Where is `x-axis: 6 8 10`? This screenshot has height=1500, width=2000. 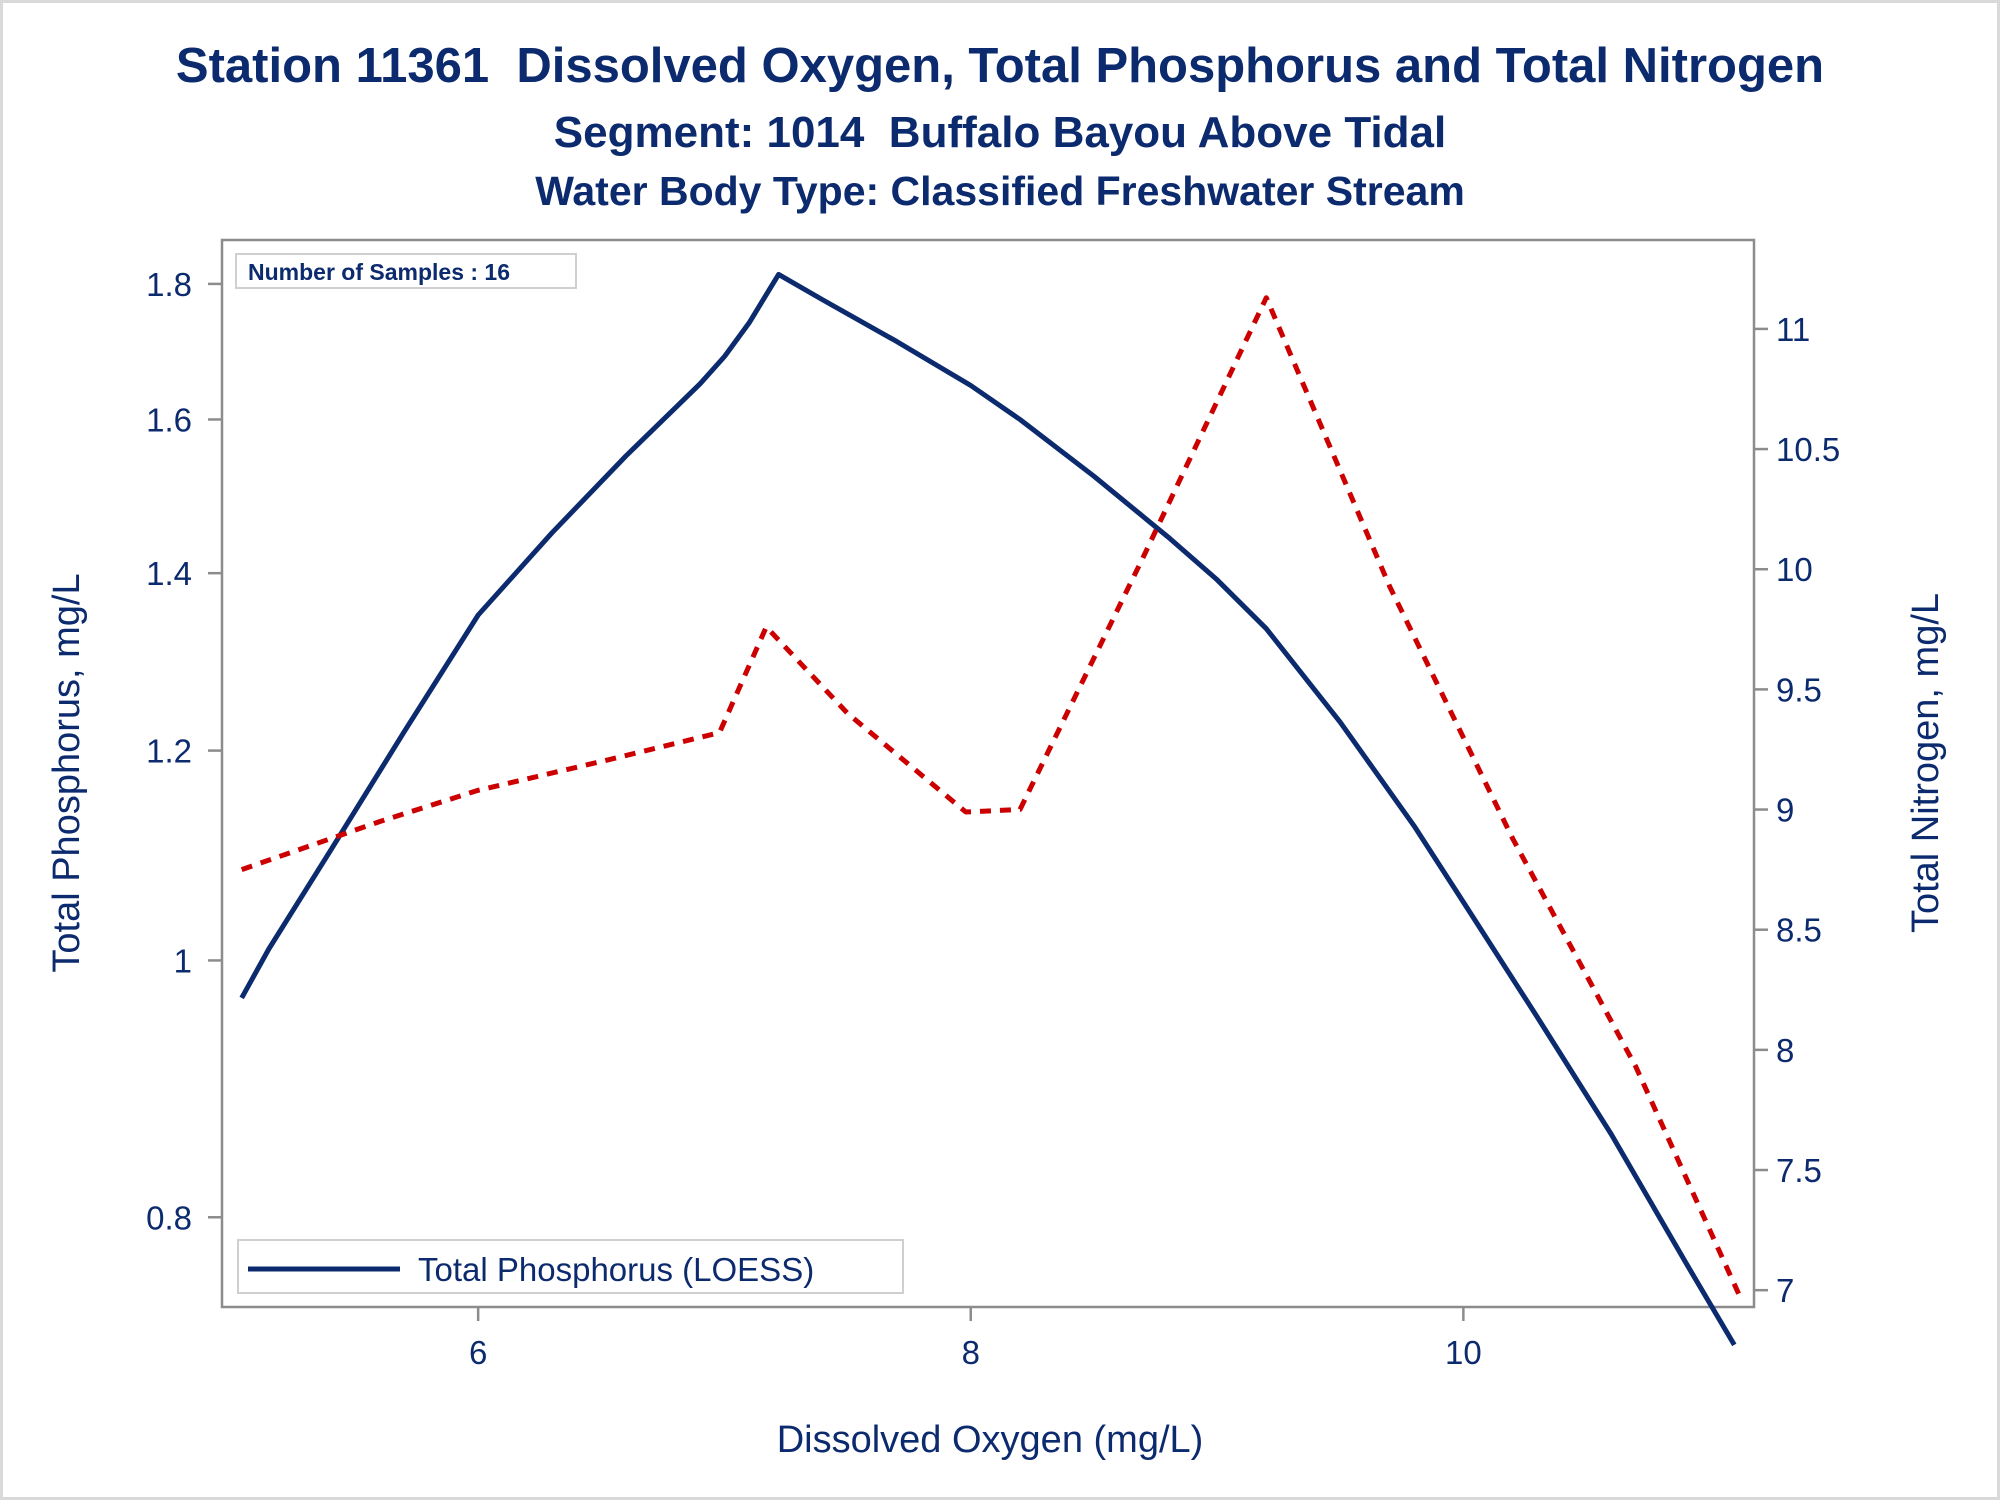 x-axis: 6 8 10 is located at coordinates (975, 1339).